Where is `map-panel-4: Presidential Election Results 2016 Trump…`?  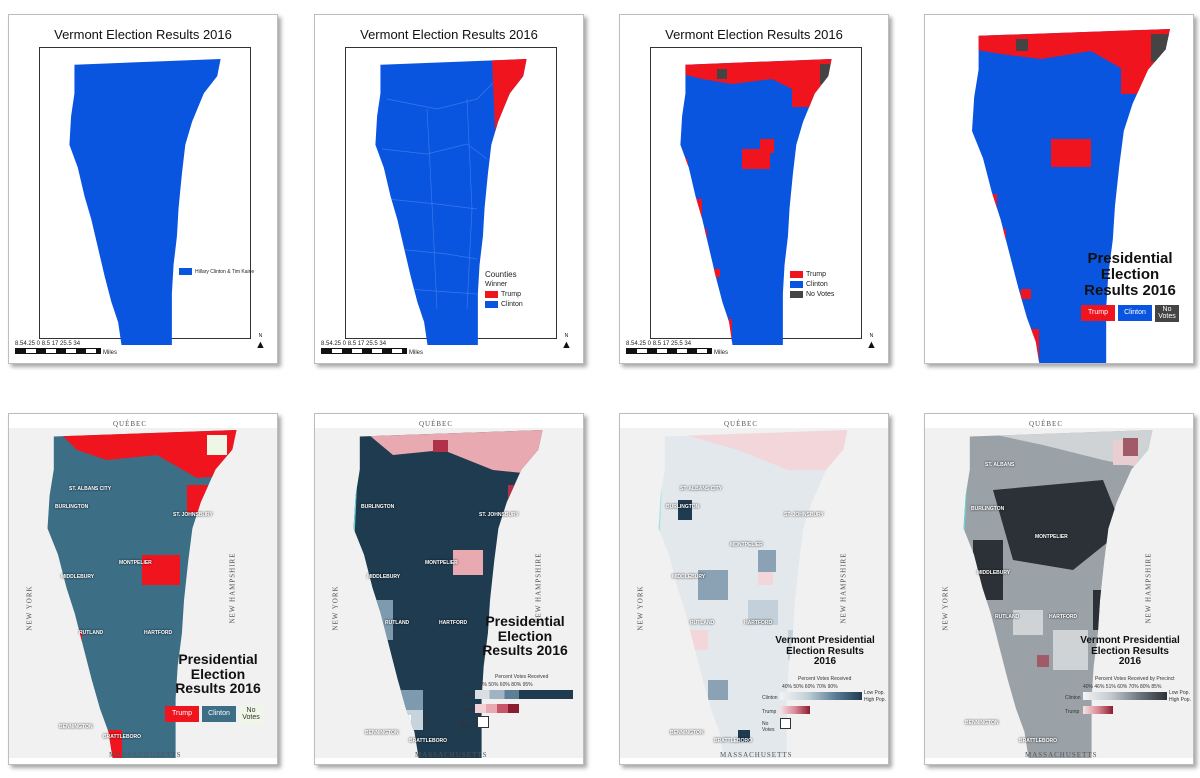
map-panel-4: Presidential Election Results 2016 Trump… is located at coordinates (1059, 189).